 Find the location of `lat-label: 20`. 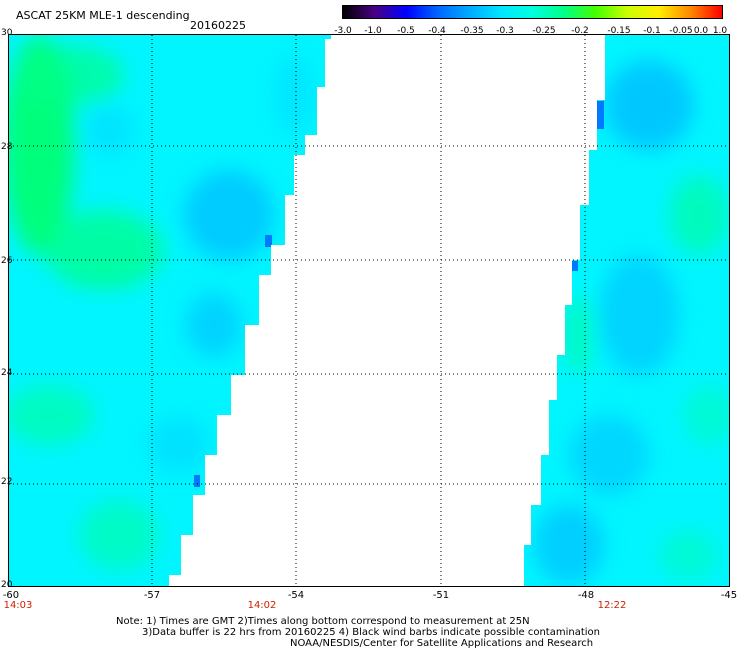

lat-label: 20 is located at coordinates (7, 585).